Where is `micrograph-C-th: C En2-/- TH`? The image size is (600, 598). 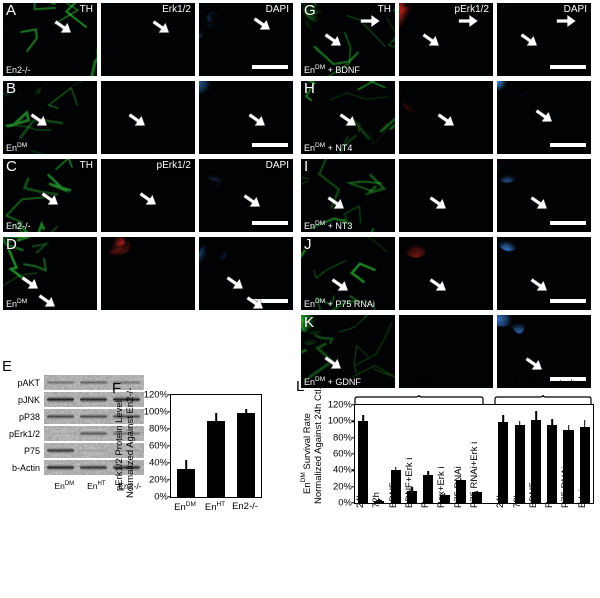
micrograph-C-th: C En2-/- TH is located at coordinates (50, 195).